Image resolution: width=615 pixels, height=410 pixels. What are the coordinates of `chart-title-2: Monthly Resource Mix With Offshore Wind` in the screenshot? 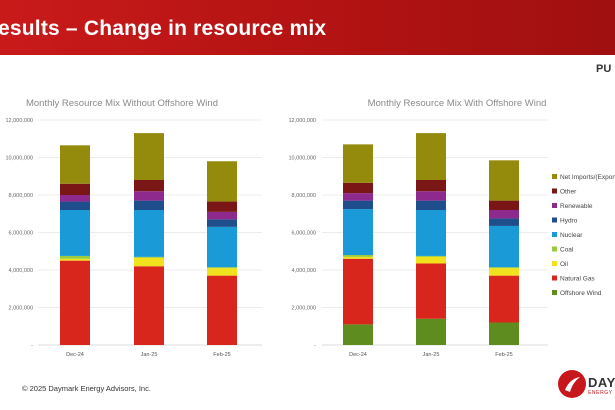 It's located at (457, 103).